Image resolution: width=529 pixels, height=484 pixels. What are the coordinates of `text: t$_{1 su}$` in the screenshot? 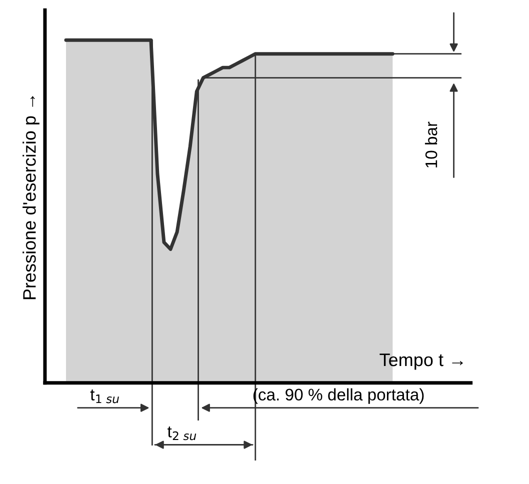 It's located at (104, 397).